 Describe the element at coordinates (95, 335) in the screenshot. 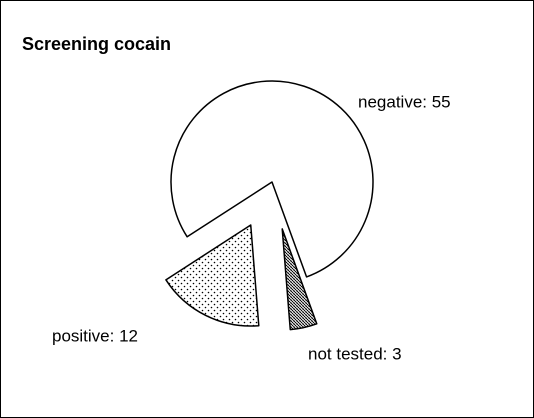

I see `slice-label: positive: 12` at that location.